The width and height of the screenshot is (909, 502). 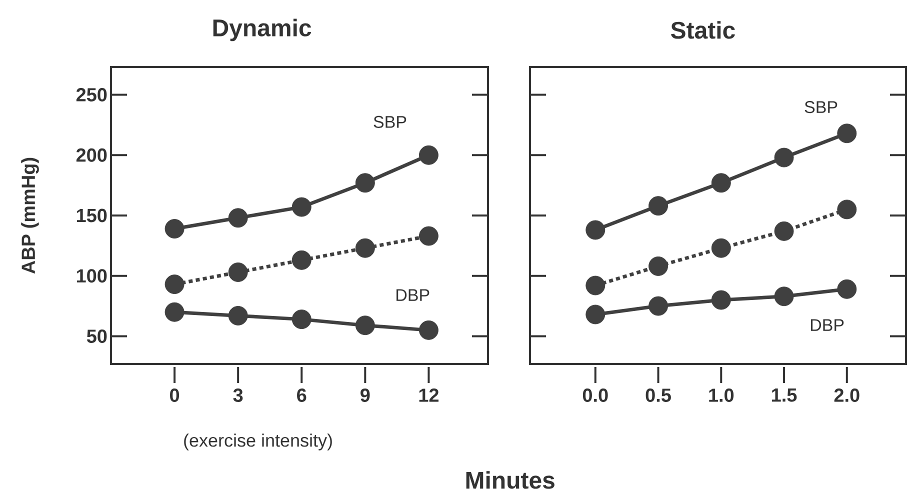 I want to click on y-tick-label: 100, so click(x=91, y=276).